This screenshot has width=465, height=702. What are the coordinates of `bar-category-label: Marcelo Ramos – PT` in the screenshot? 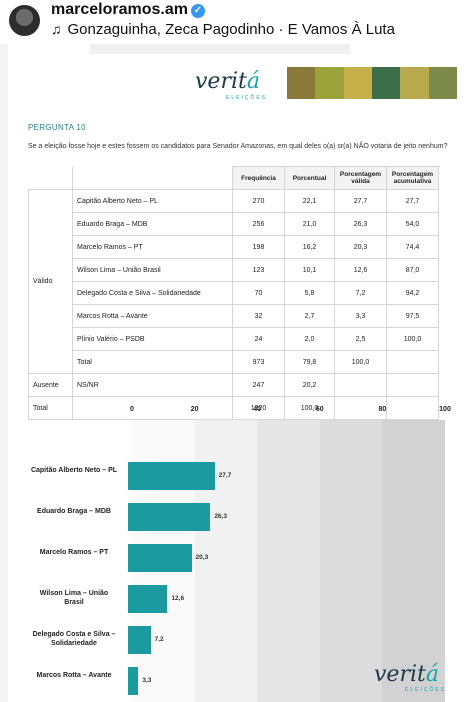 It's located at (74, 552).